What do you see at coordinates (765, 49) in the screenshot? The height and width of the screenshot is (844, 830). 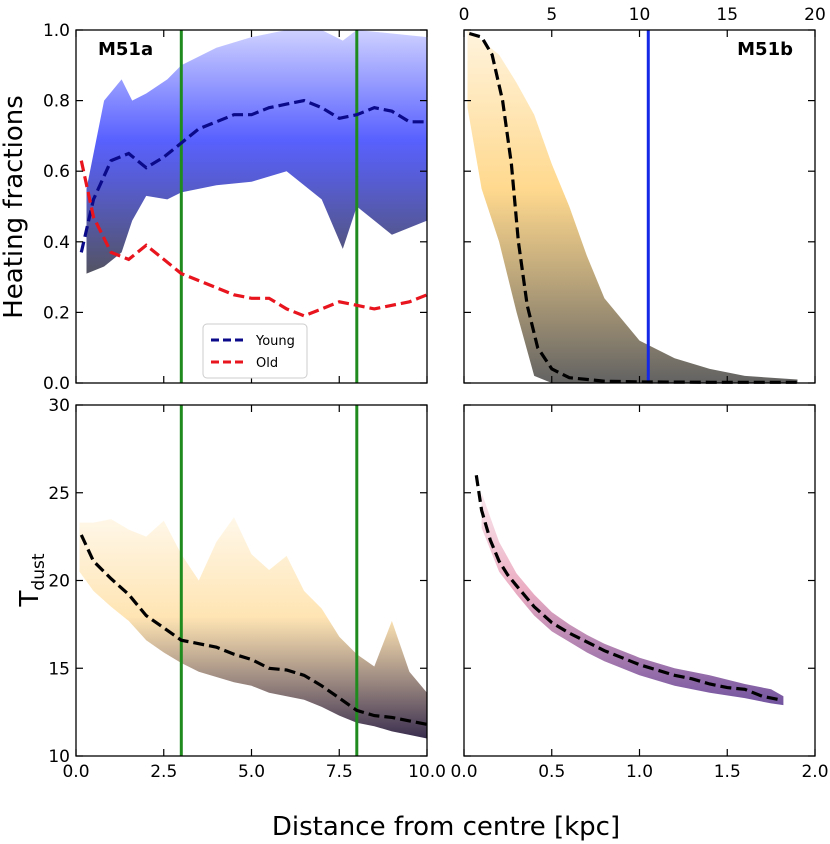 I see `m51b-heating-title: M51b` at bounding box center [765, 49].